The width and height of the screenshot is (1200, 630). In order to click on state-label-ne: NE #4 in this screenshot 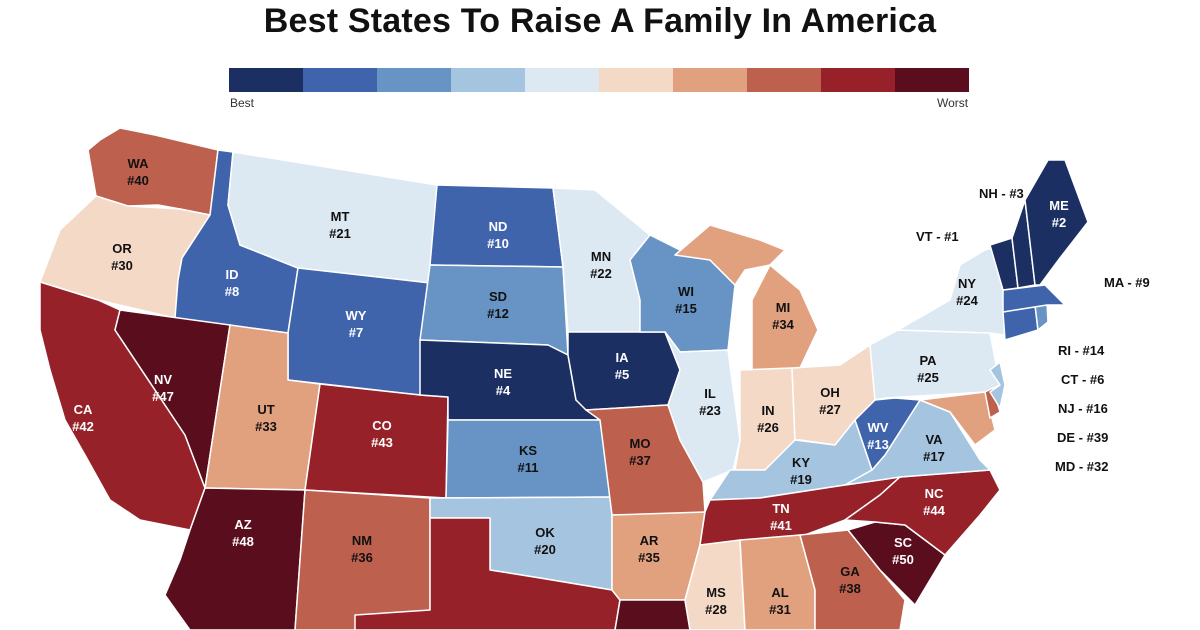, I will do `click(503, 382)`.